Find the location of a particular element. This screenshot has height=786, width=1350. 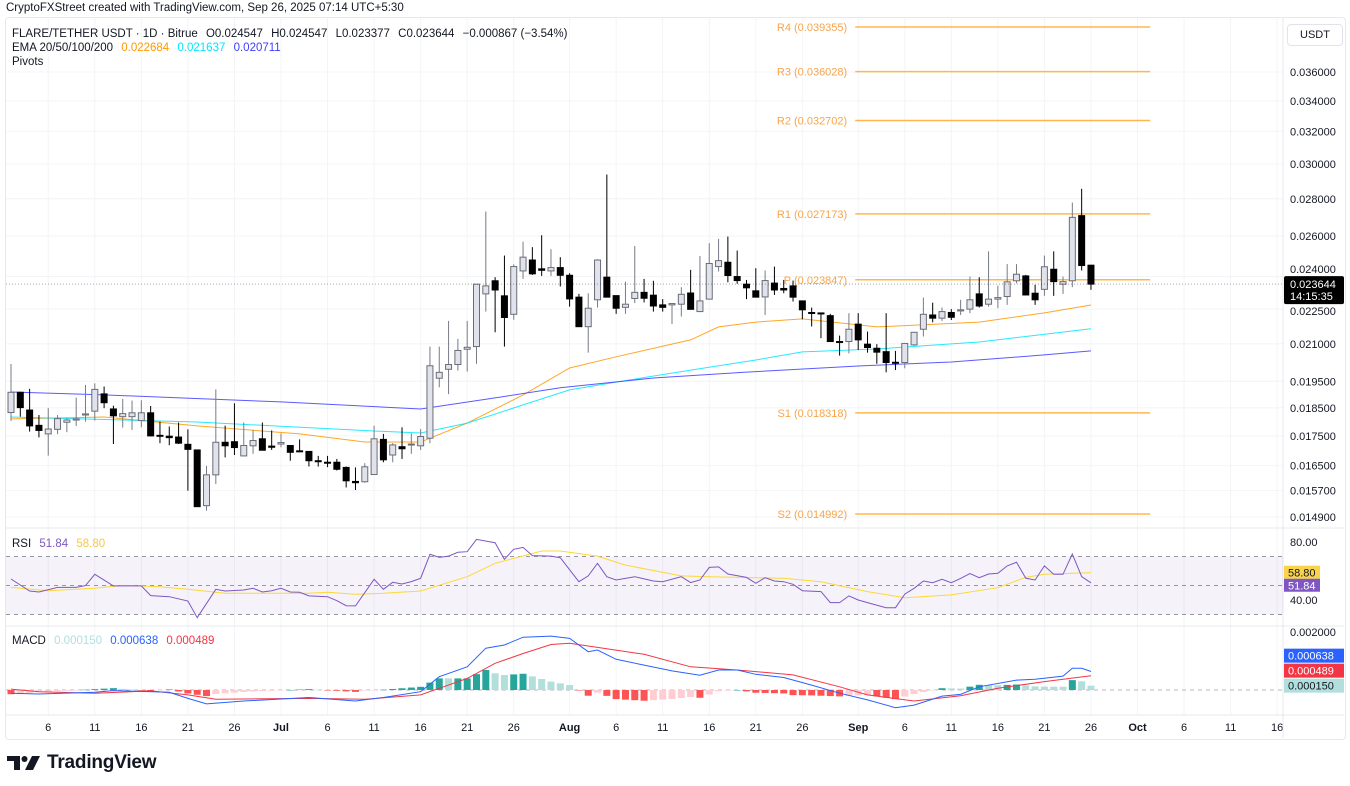

pivot-label-s1: S1 (0.018318) is located at coordinates (812, 414).